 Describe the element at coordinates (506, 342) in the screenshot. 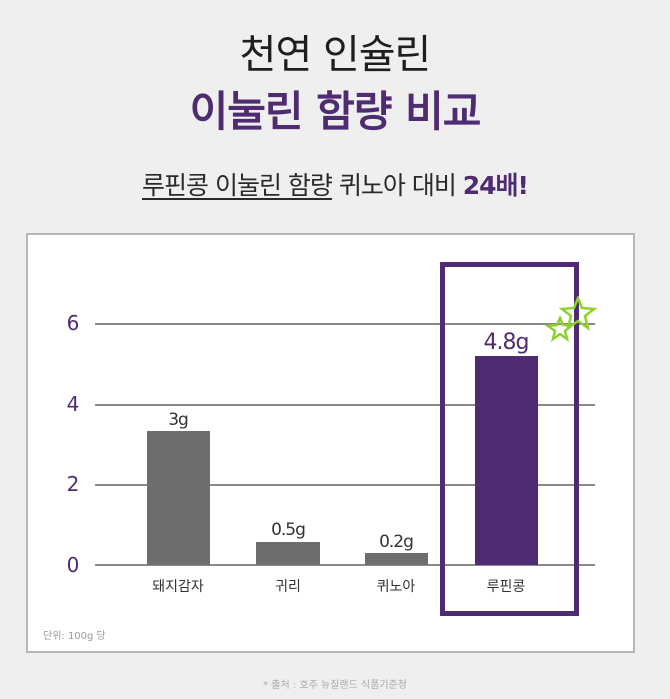

I see `value-label-루핀콩: 4.8g` at that location.